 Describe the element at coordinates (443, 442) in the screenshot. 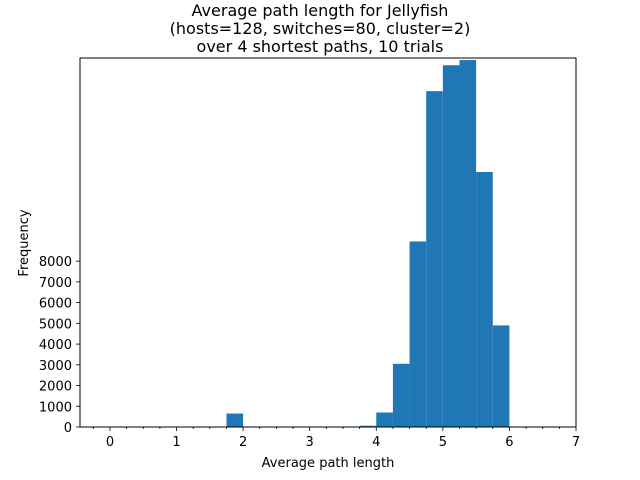

I see `x-tick-label: 5` at that location.